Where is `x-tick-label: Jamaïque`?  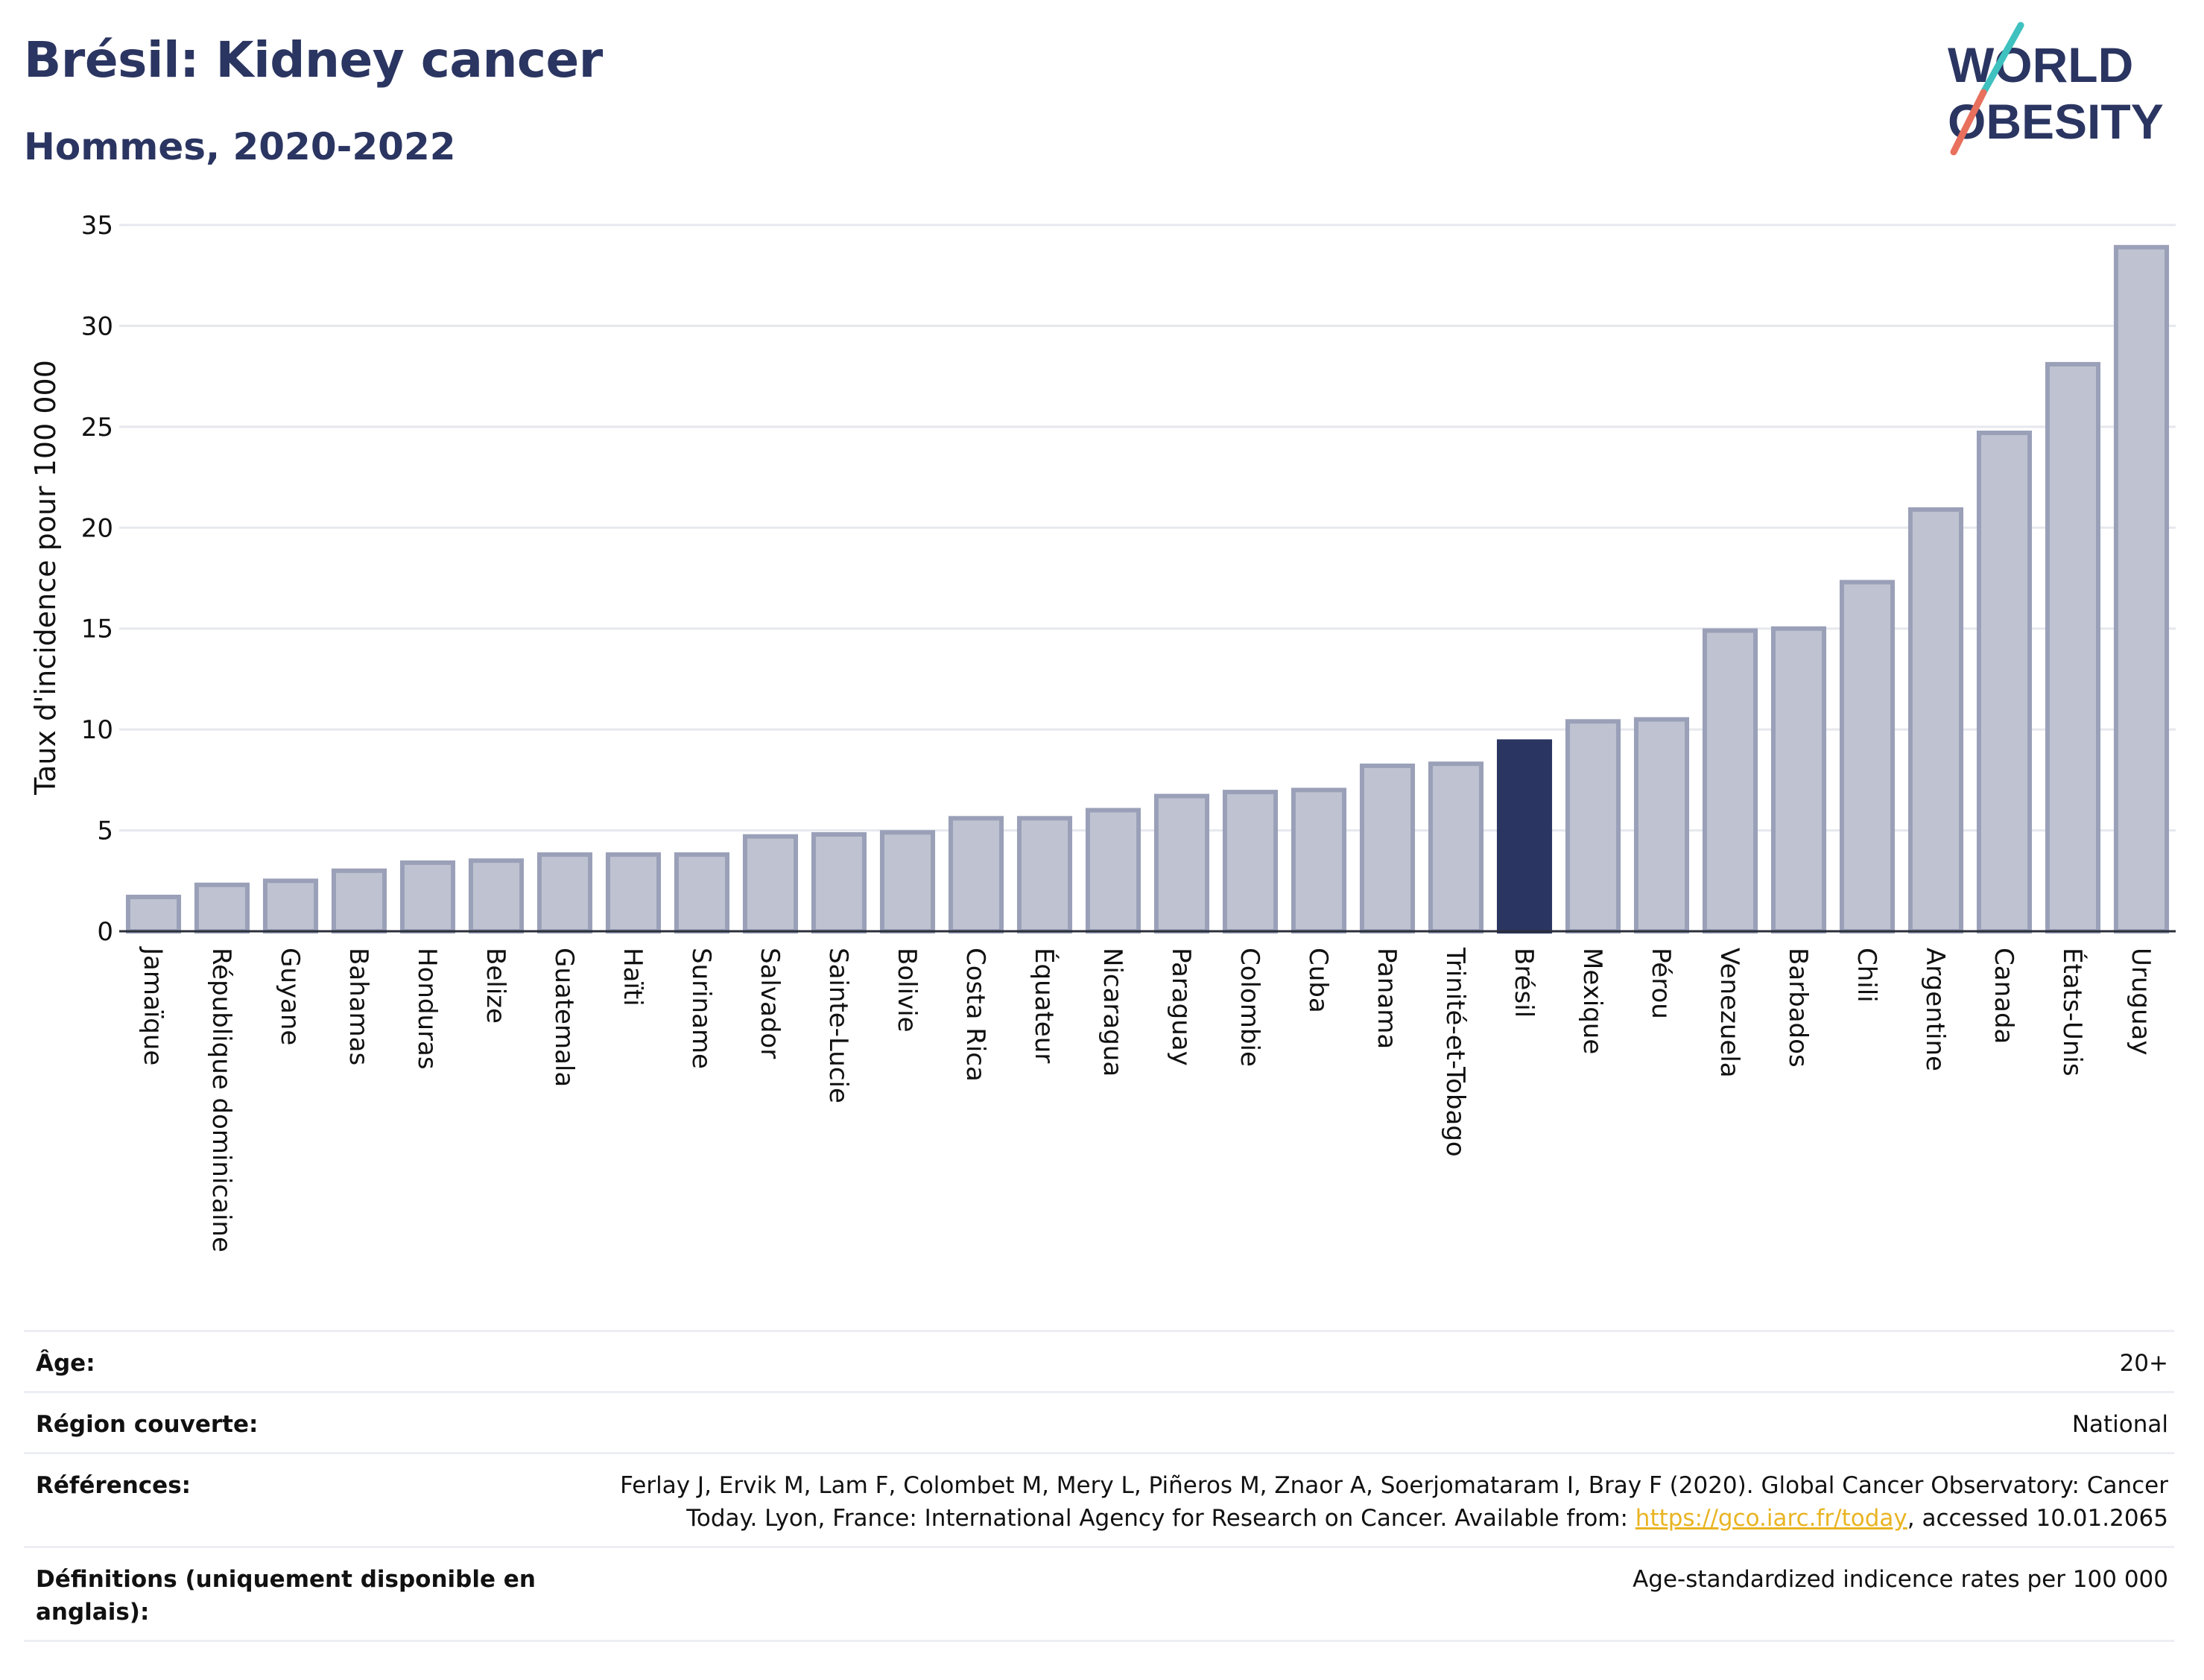
x-tick-label: Jamaïque is located at coordinates (153, 1005).